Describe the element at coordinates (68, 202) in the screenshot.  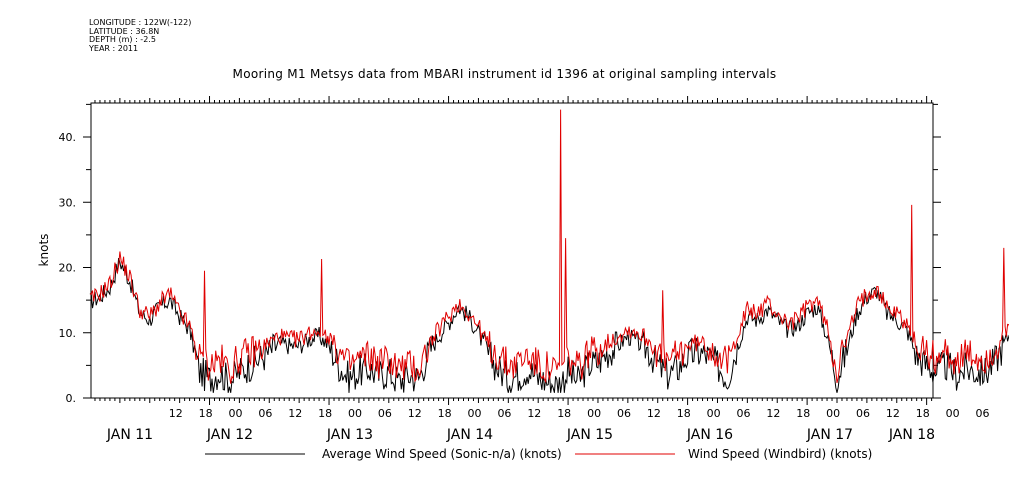
I see `y-tick-label: 30.` at that location.